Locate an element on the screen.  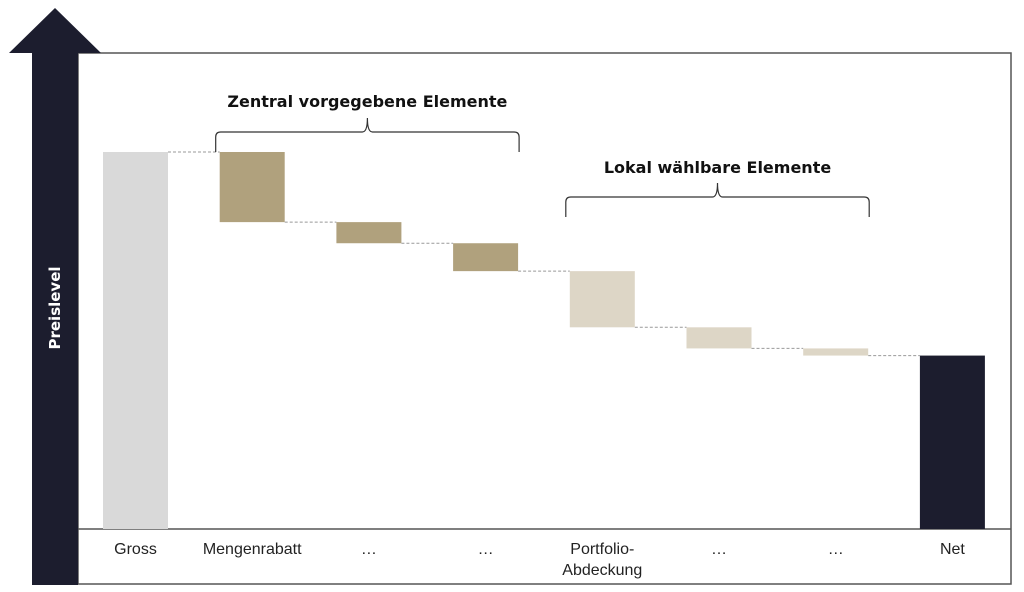
y-axis-arrow: Preislevel is located at coordinates (55, 296).